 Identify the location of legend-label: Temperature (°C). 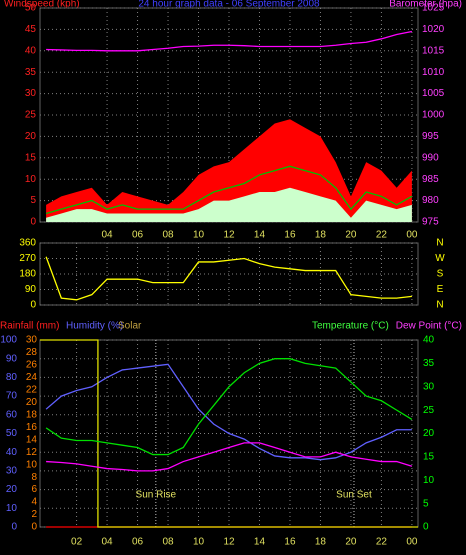
(350, 326).